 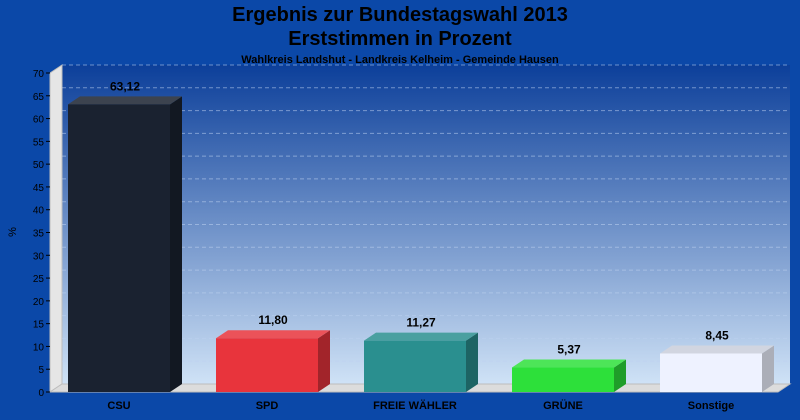 I want to click on chart-title-line2: Erststimmen in Prozent, so click(x=400, y=39).